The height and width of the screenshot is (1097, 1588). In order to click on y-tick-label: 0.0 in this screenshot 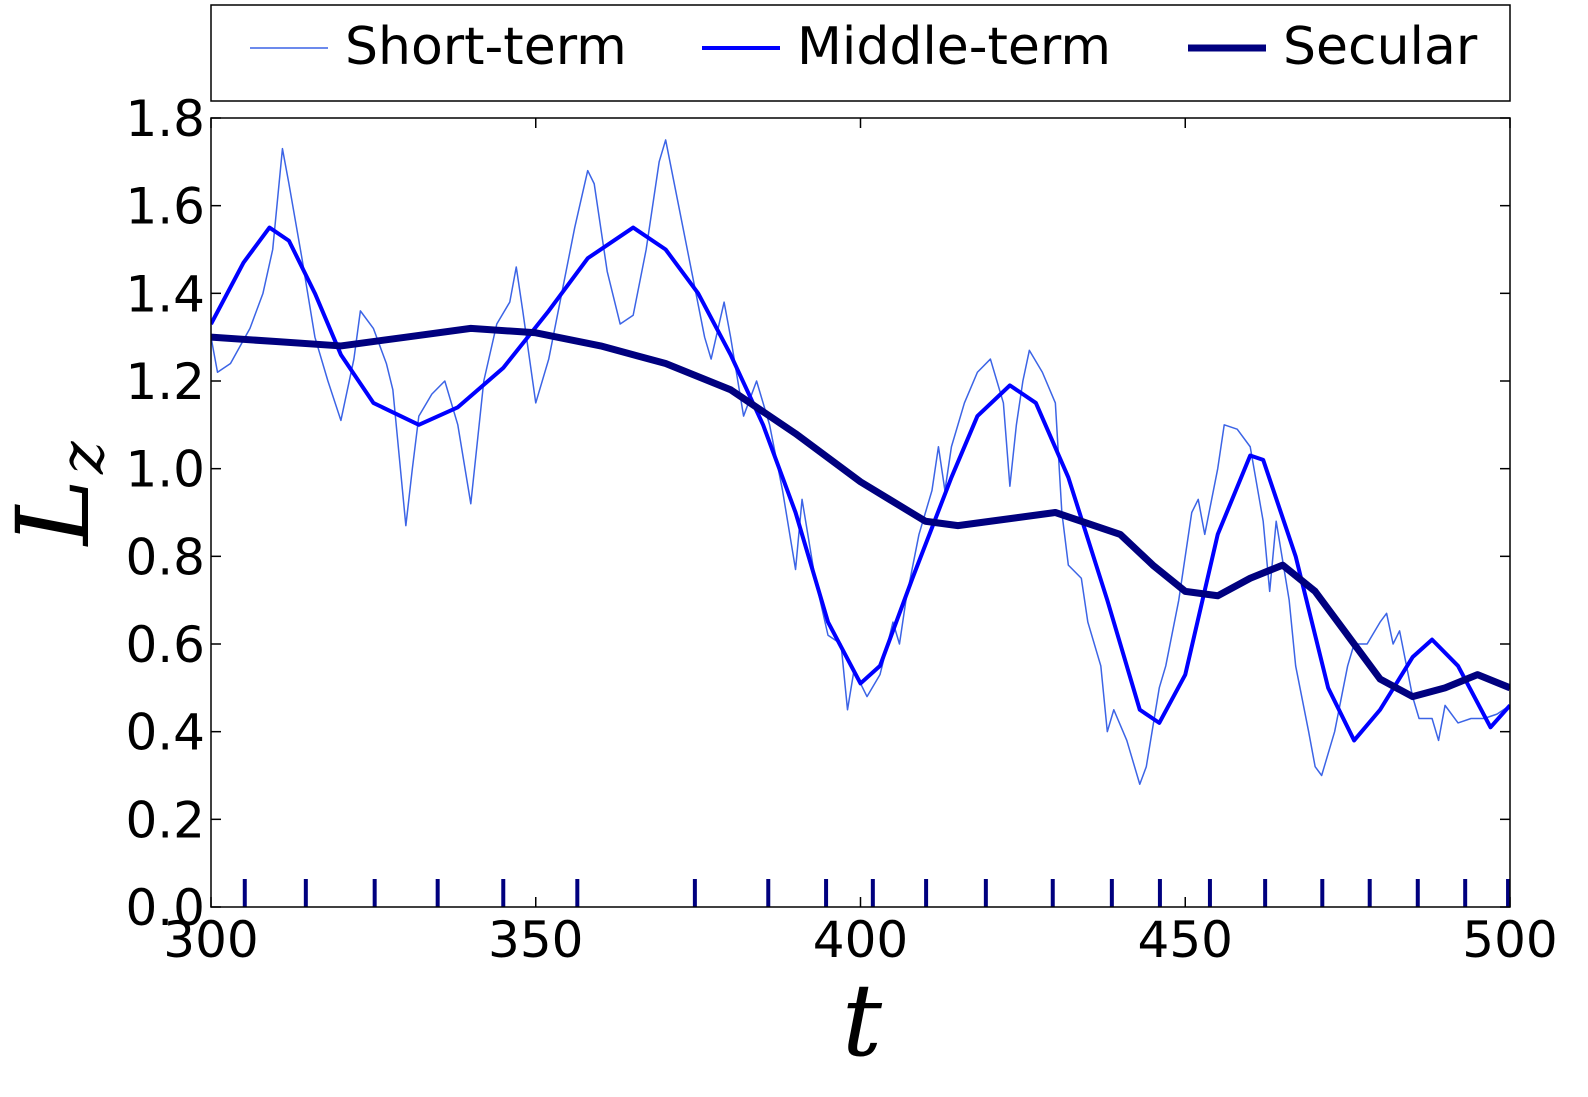, I will do `click(165, 908)`.